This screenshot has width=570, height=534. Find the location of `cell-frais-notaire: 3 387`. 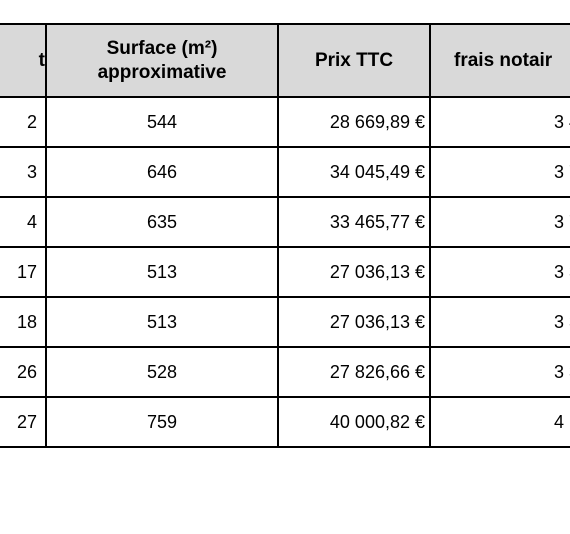

cell-frais-notaire: 3 387 is located at coordinates (499, 372).